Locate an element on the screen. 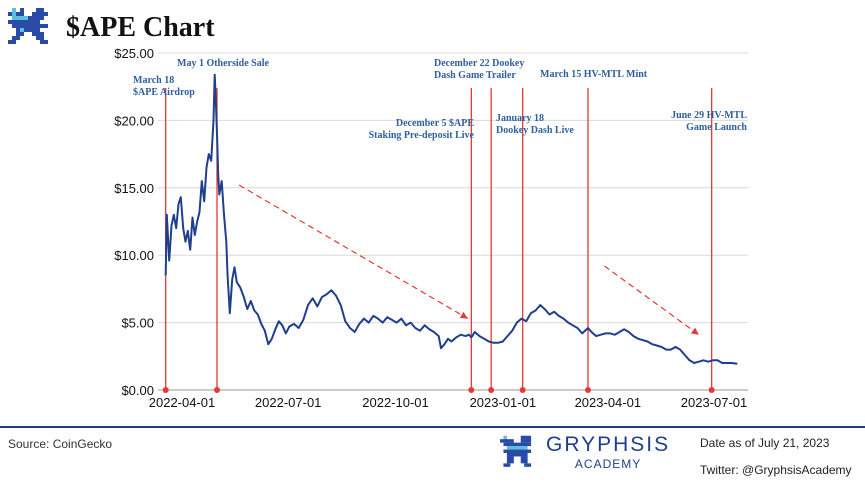 The image size is (865, 484). x-tick-label: 2022-04-01 is located at coordinates (182, 402).